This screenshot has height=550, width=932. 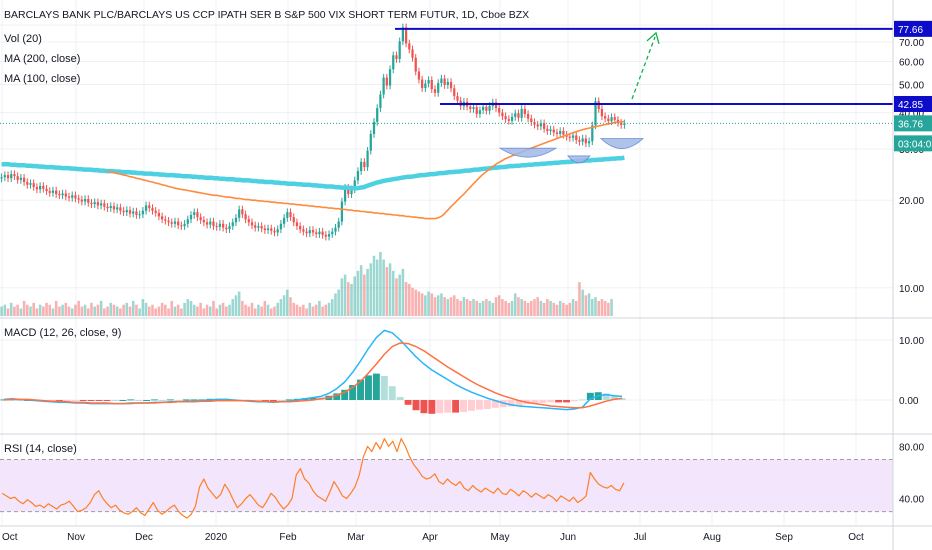 I want to click on x-tick-label: Feb, so click(x=288, y=537).